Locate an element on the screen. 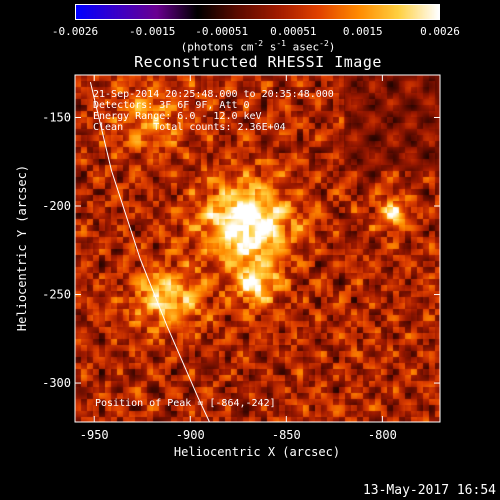  y-tick-label: -200 is located at coordinates (56, 206).